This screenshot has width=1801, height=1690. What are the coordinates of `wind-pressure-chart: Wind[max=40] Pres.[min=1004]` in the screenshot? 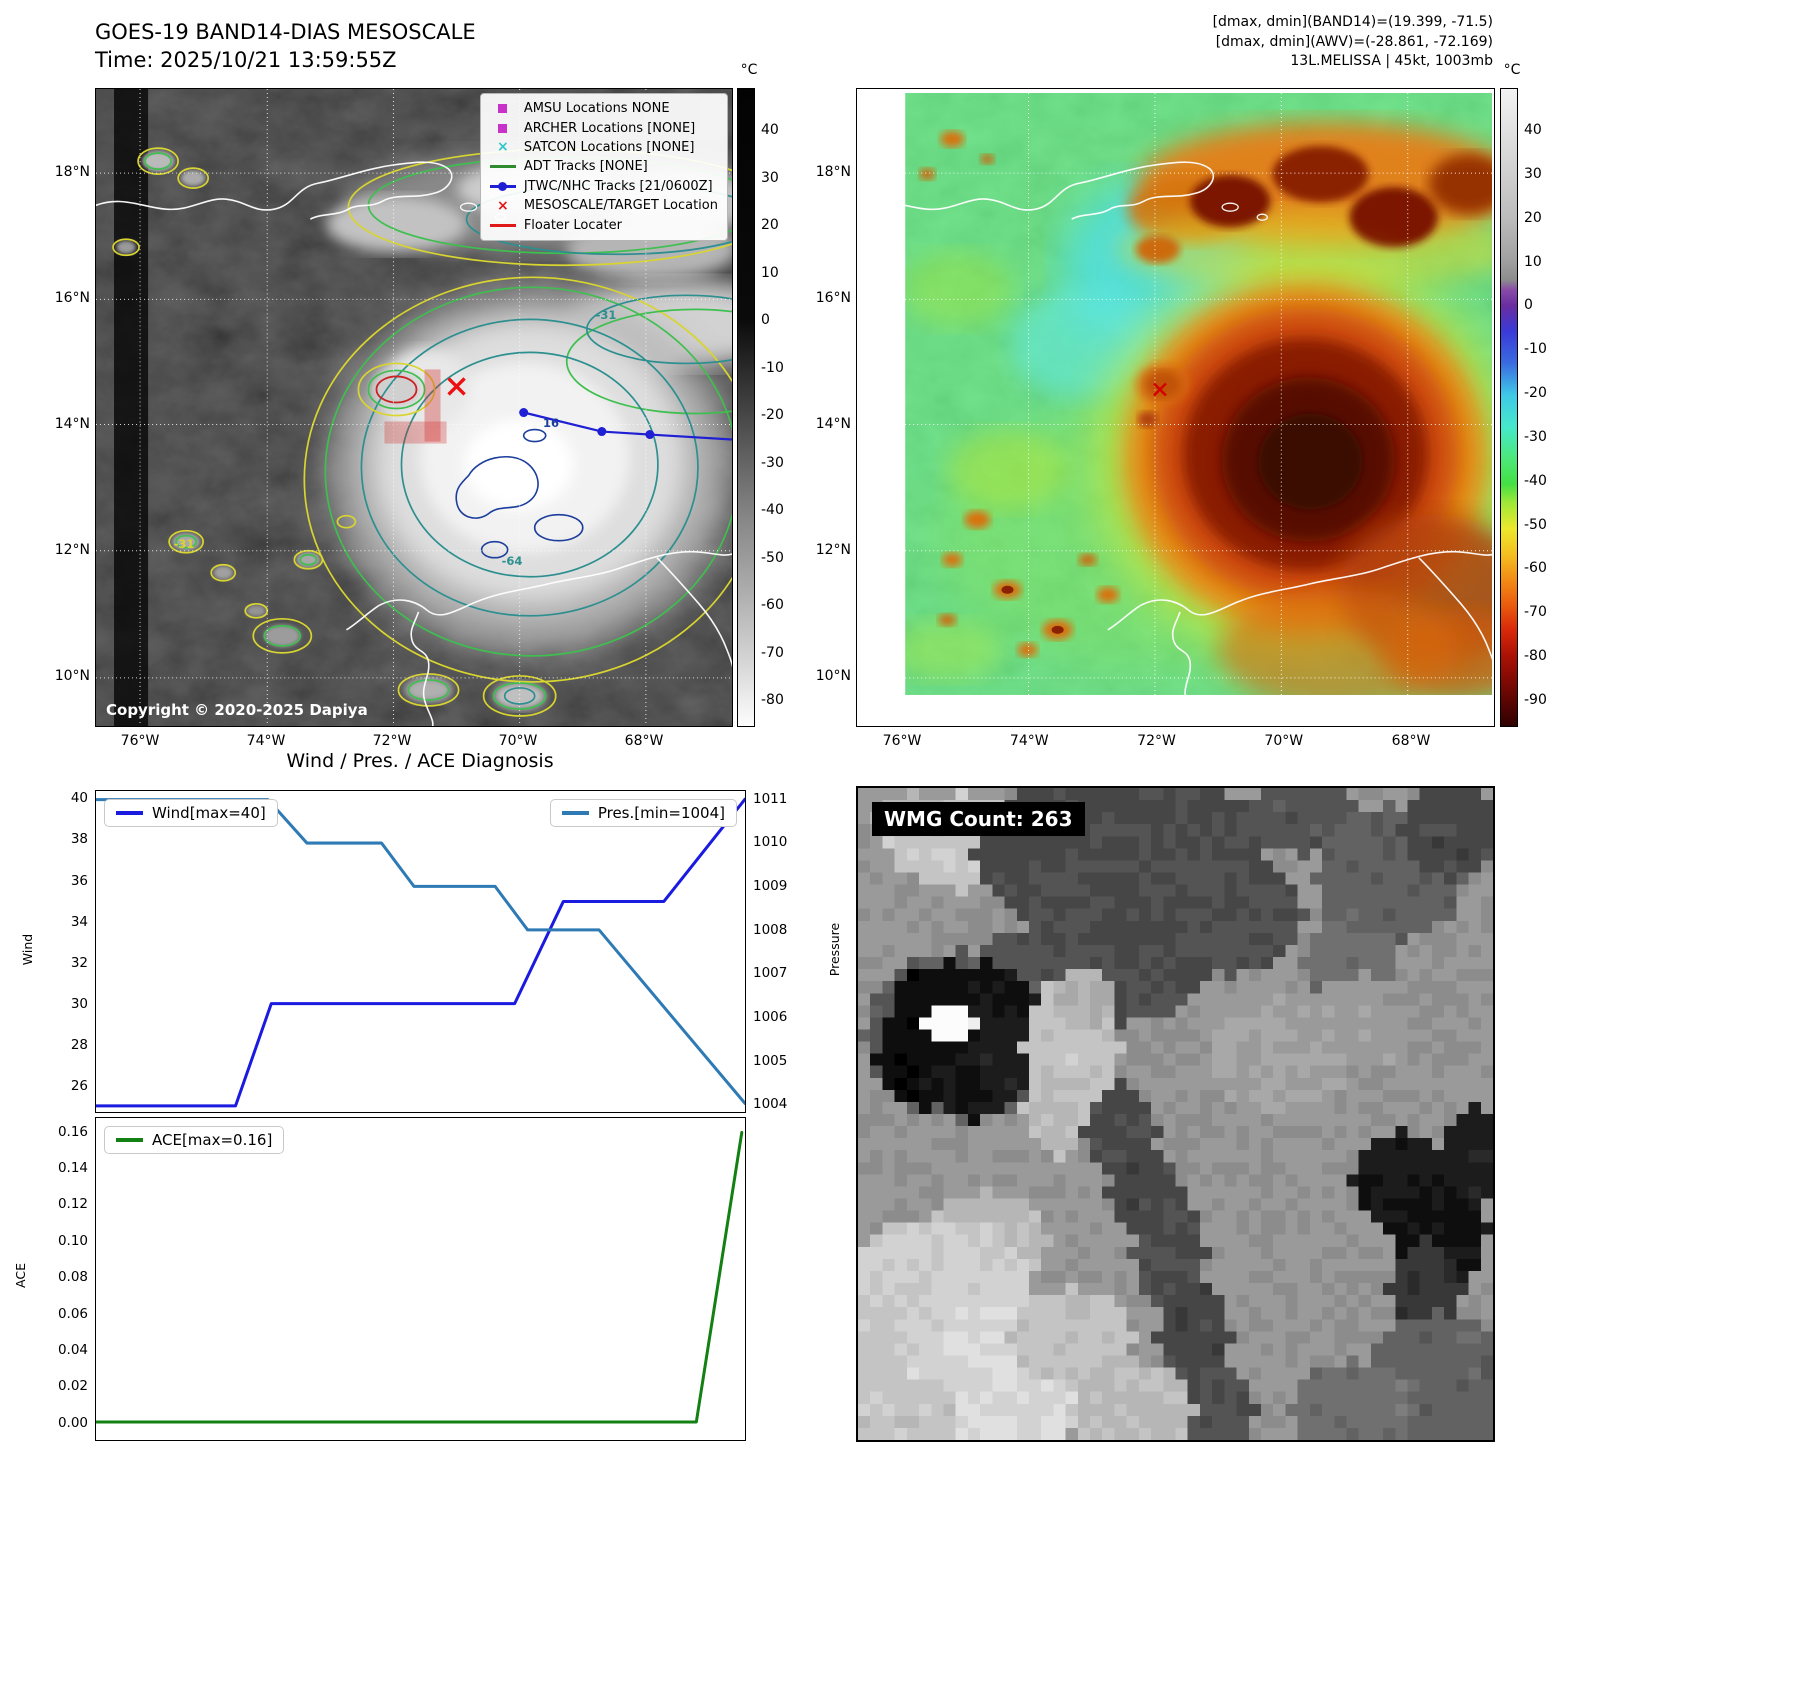 It's located at (420, 951).